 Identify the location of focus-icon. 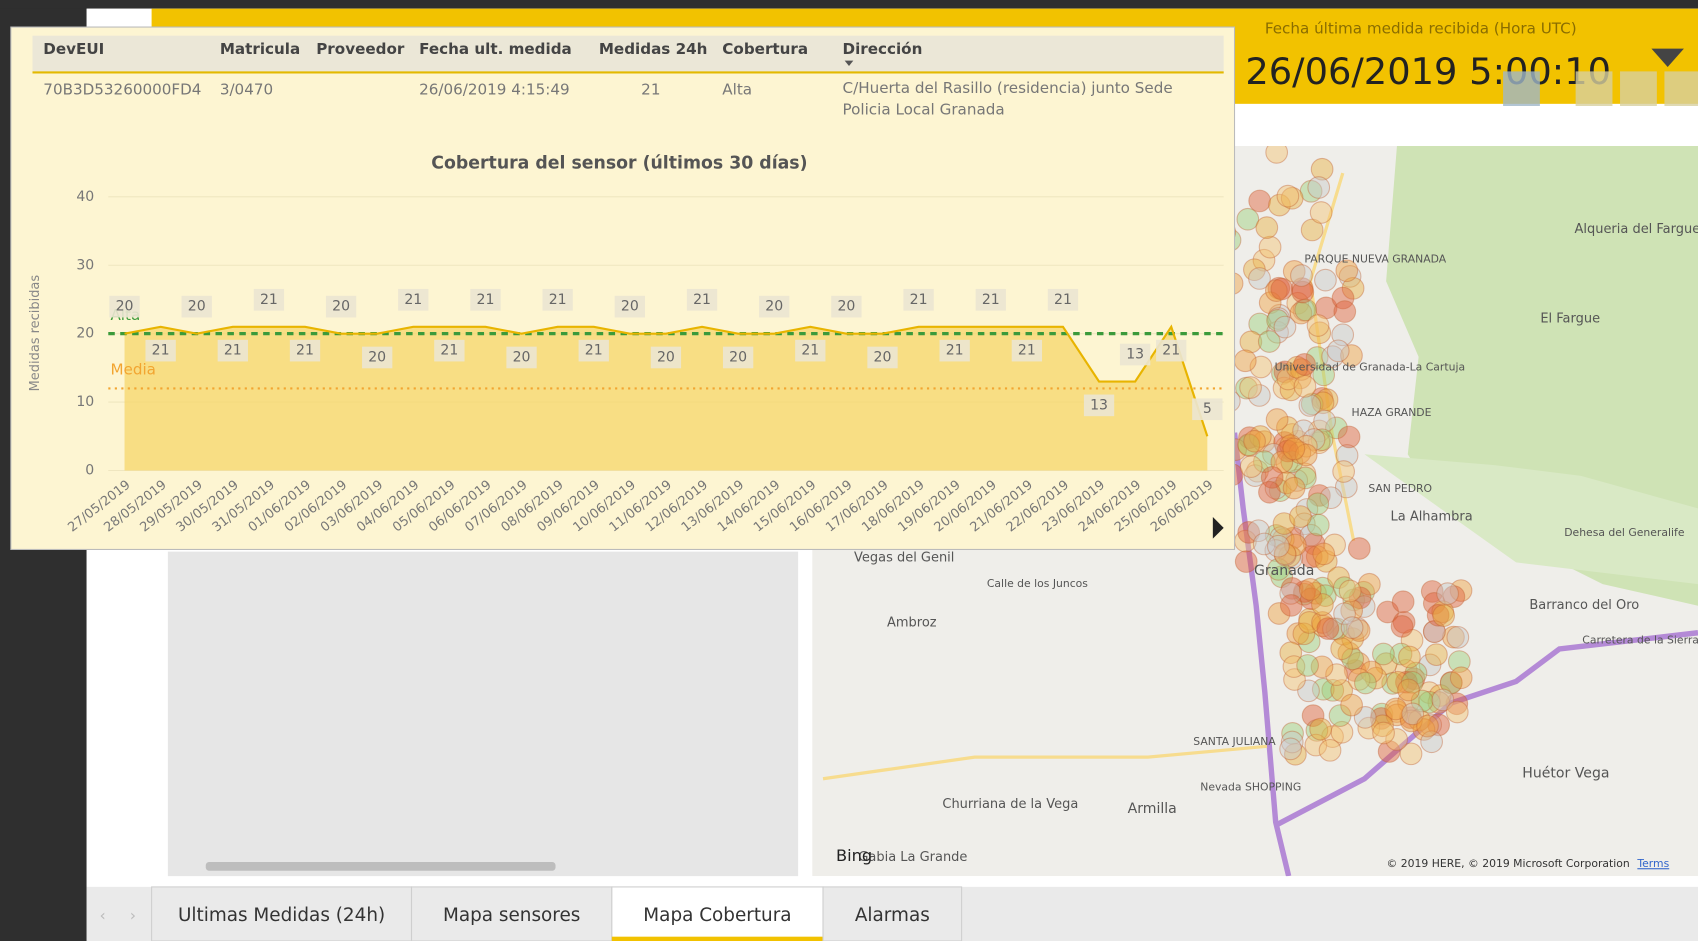
(1638, 88).